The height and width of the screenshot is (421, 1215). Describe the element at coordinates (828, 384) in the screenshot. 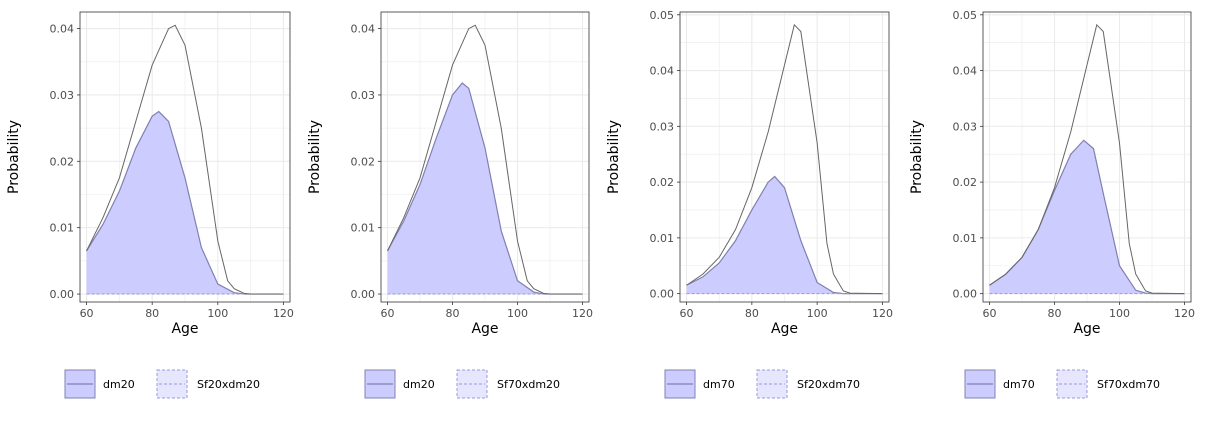

I see `legend-label: Sf20xdm70` at that location.